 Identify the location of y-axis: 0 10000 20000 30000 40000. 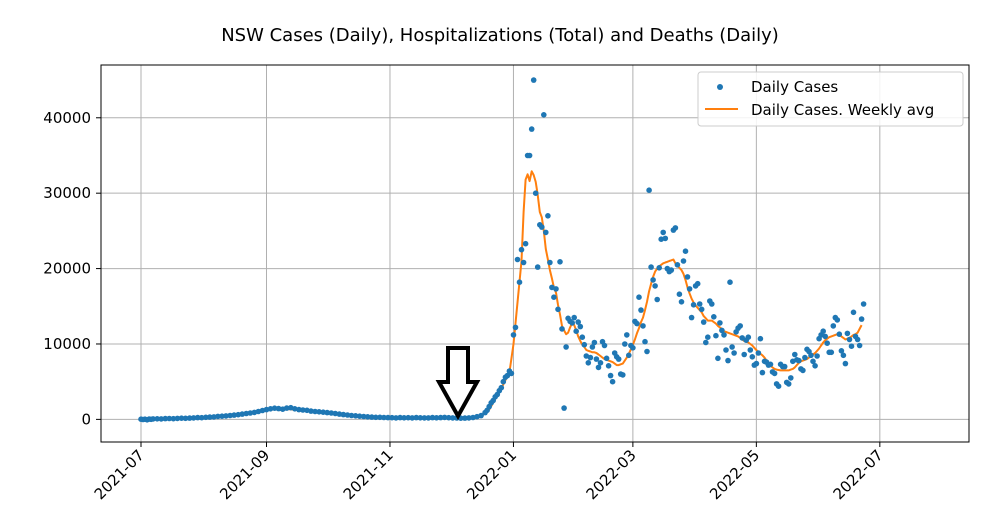
(72, 268).